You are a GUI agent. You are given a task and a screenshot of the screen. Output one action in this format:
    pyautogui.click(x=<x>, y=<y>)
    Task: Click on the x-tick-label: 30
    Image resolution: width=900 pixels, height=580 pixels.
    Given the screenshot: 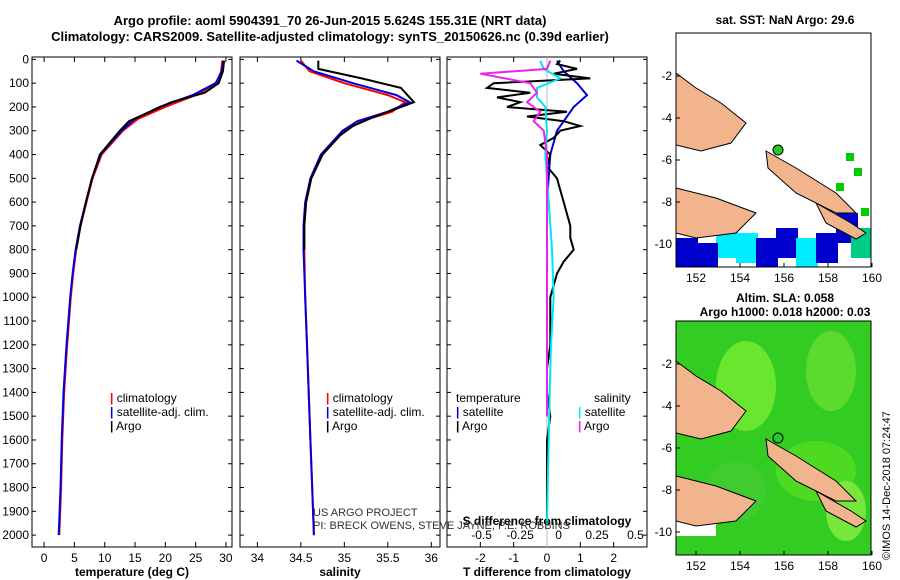 What is the action you would take?
    pyautogui.click(x=226, y=558)
    